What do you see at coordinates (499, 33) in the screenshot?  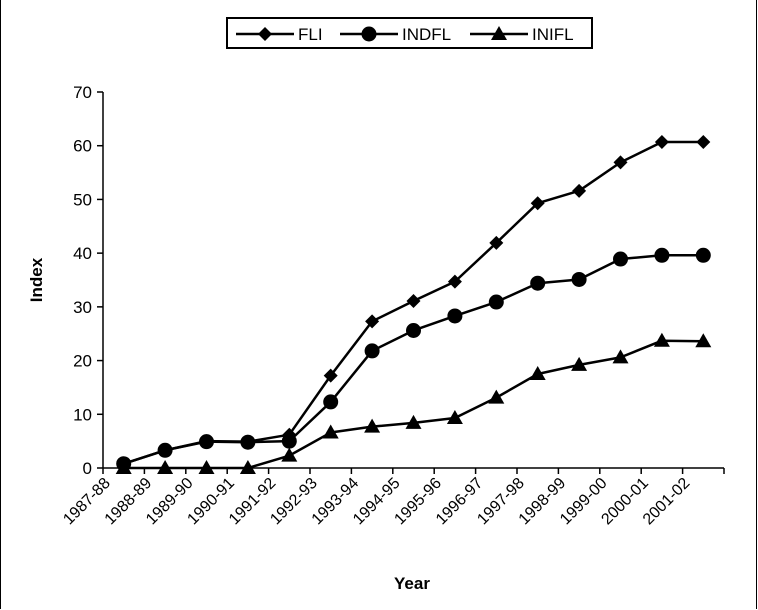 I see `triangle-marker-icon` at bounding box center [499, 33].